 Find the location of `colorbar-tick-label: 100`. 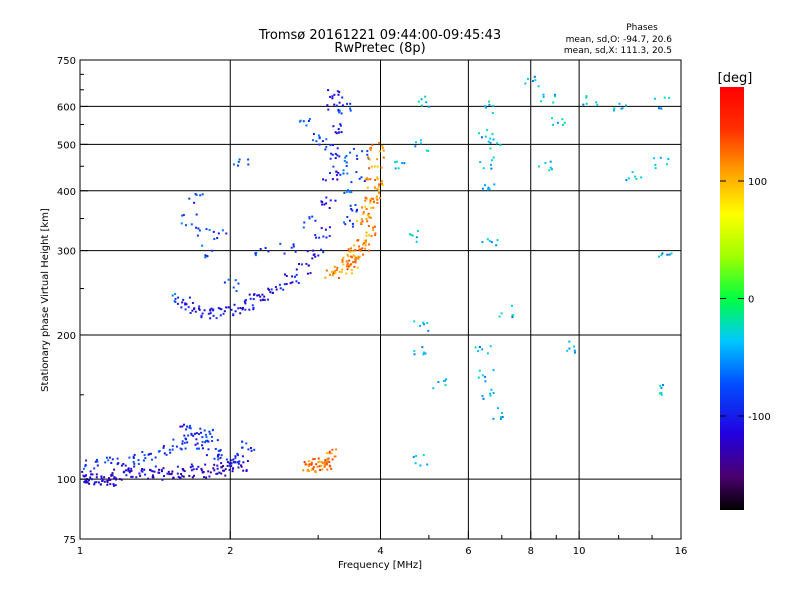

colorbar-tick-label: 100 is located at coordinates (757, 182).